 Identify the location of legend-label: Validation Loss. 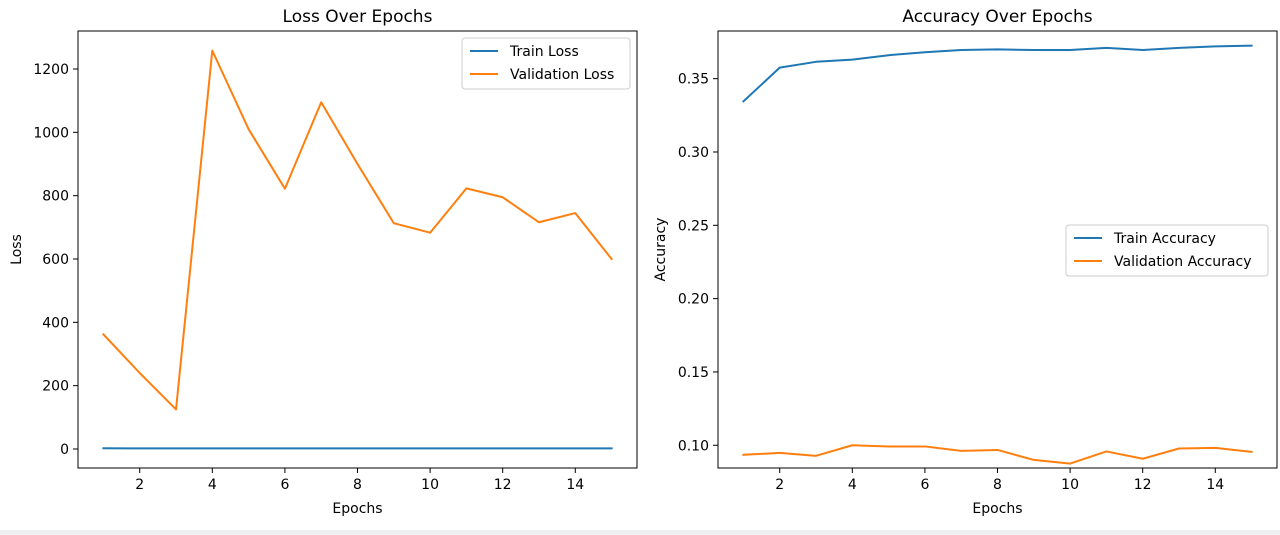
(562, 75).